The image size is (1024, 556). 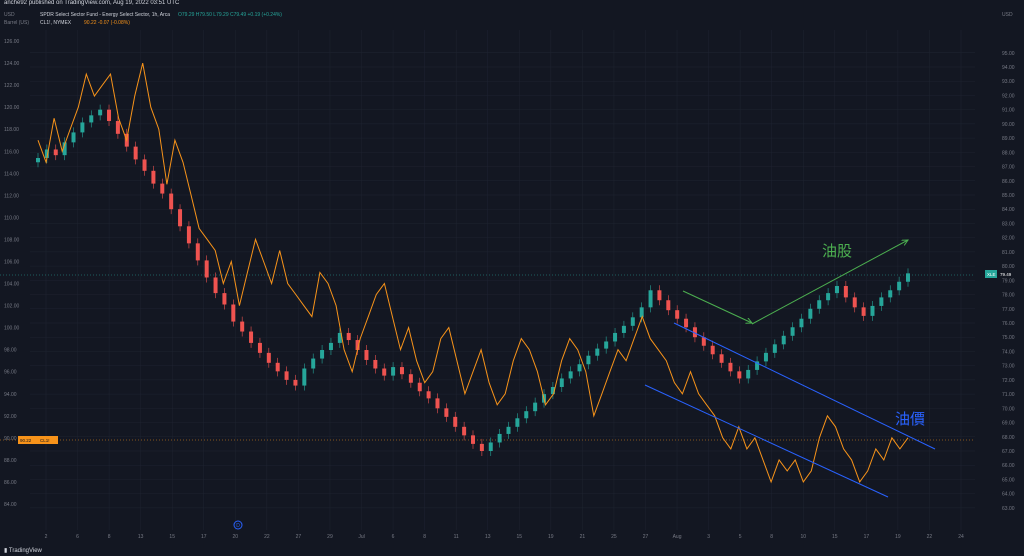 What do you see at coordinates (238, 525) in the screenshot?
I see `event-marker-icon` at bounding box center [238, 525].